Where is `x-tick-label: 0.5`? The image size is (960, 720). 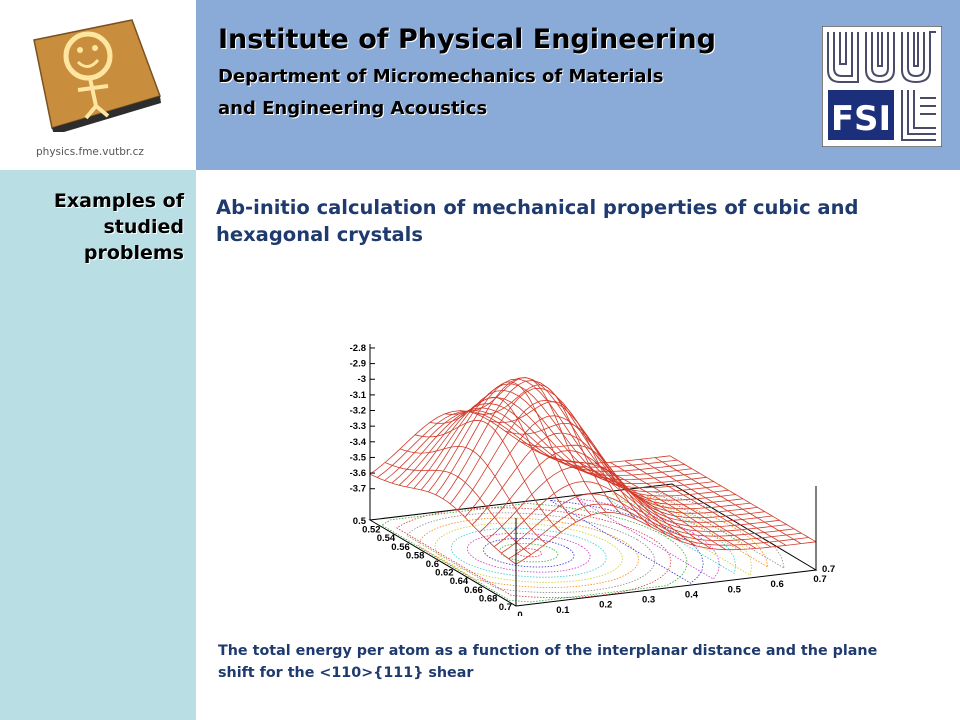
x-tick-label: 0.5 is located at coordinates (735, 589).